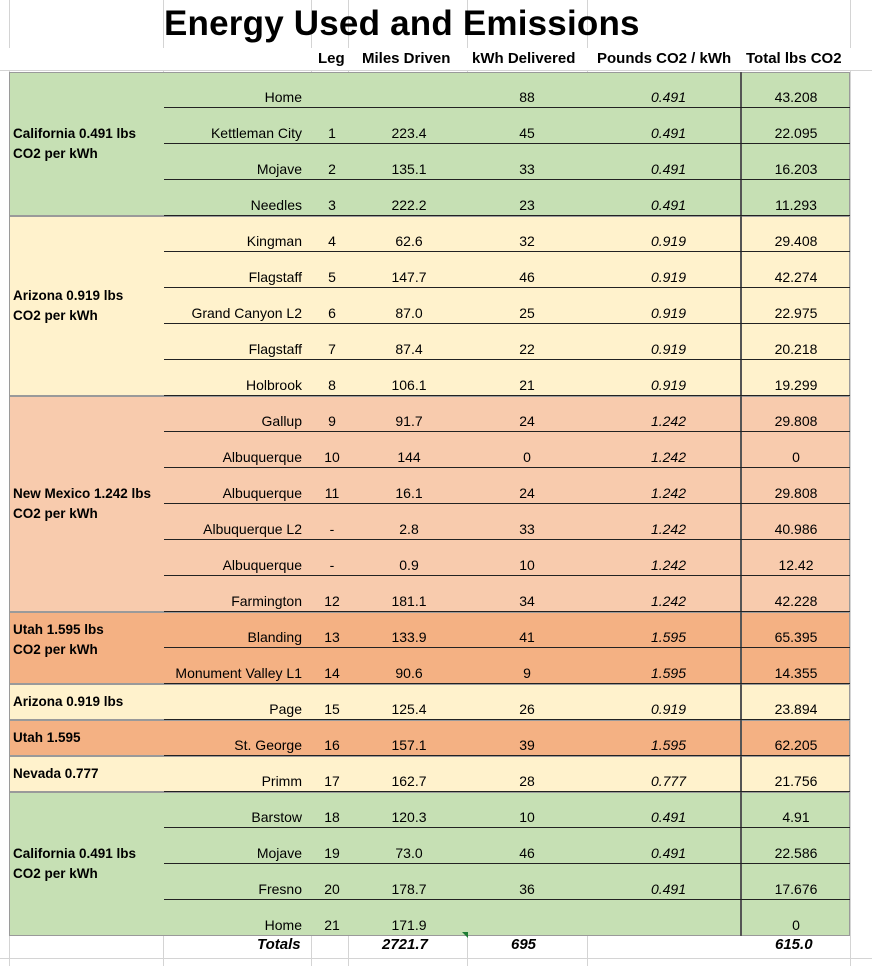 The width and height of the screenshot is (872, 966). Describe the element at coordinates (796, 601) in the screenshot. I see `total-cell: 42.228` at that location.